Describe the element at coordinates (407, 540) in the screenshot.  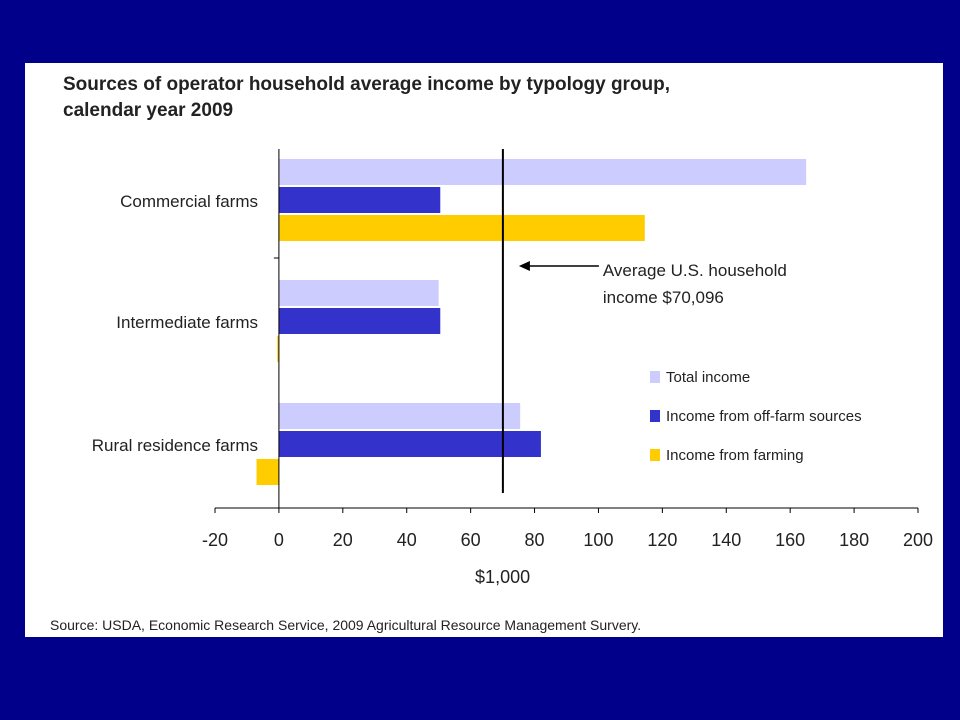
I see `x-tick-label: 40` at that location.